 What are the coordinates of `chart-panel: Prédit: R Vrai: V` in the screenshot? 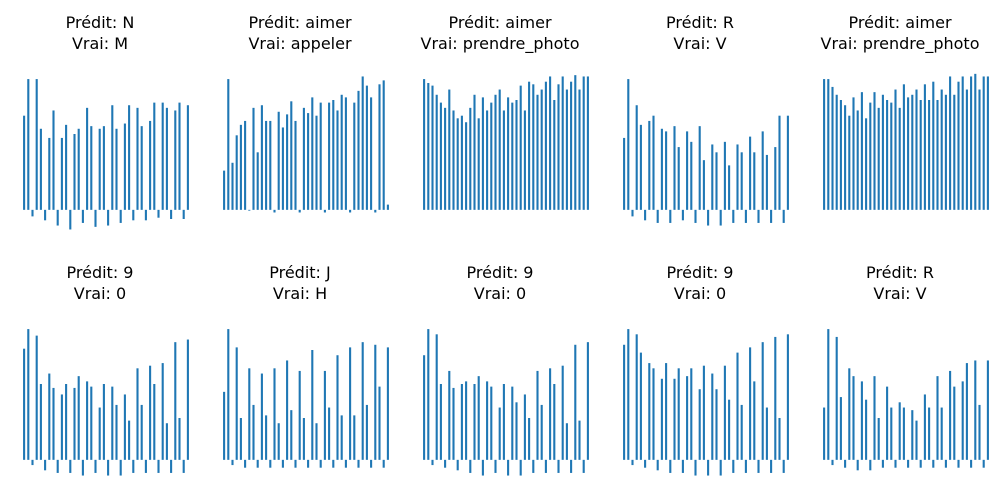 It's located at (900, 375).